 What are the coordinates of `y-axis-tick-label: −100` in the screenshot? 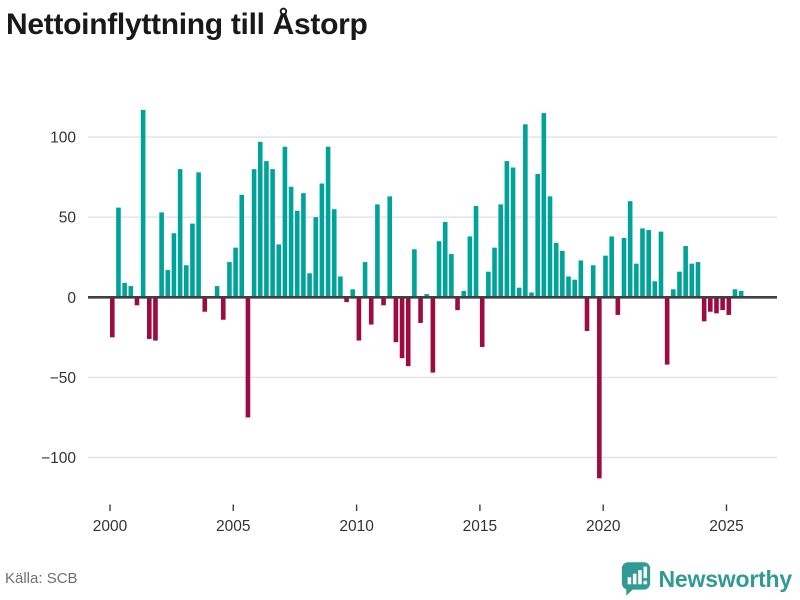 It's located at (58, 458).